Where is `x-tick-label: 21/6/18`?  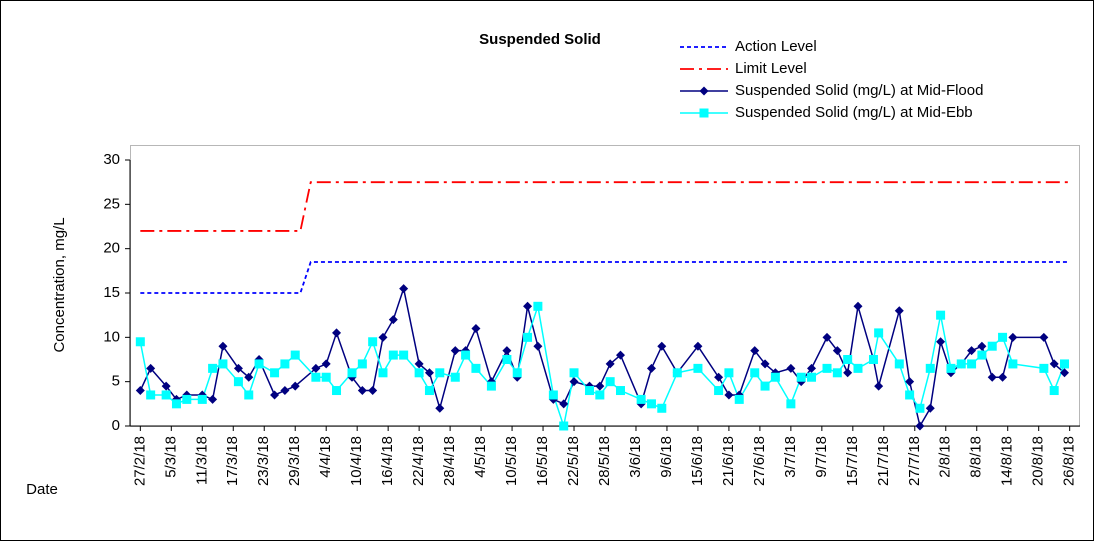
x-tick-label: 21/6/18 is located at coordinates (728, 461).